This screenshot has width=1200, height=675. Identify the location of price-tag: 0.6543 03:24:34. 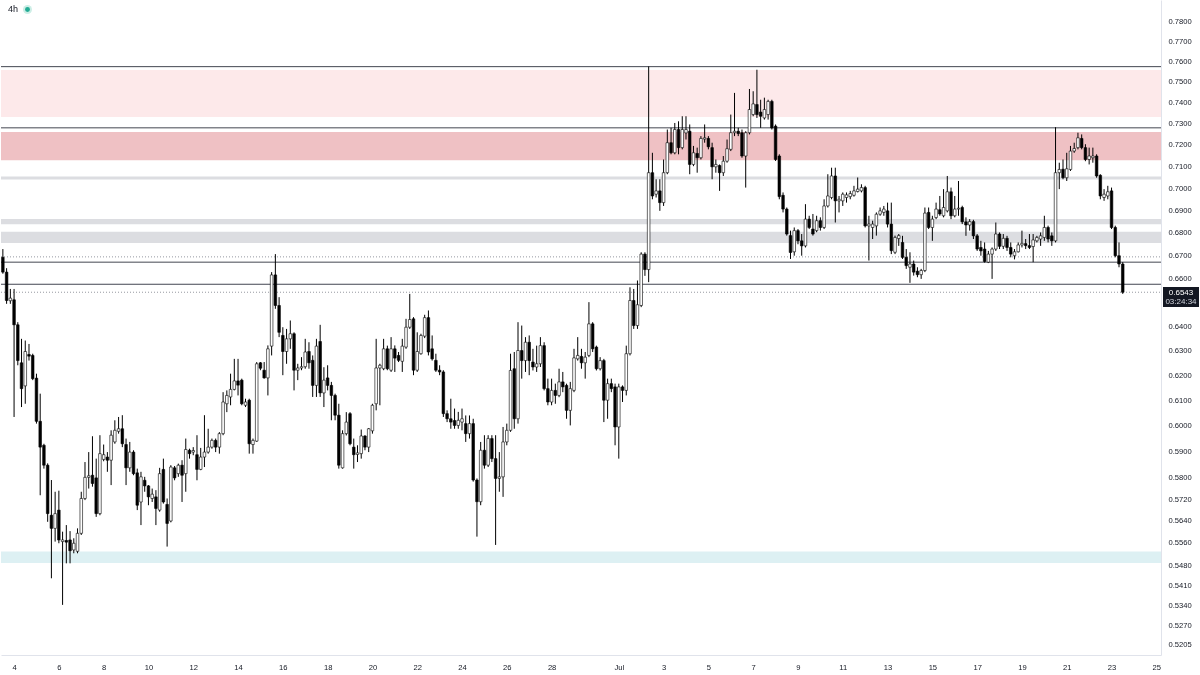
(1181, 296).